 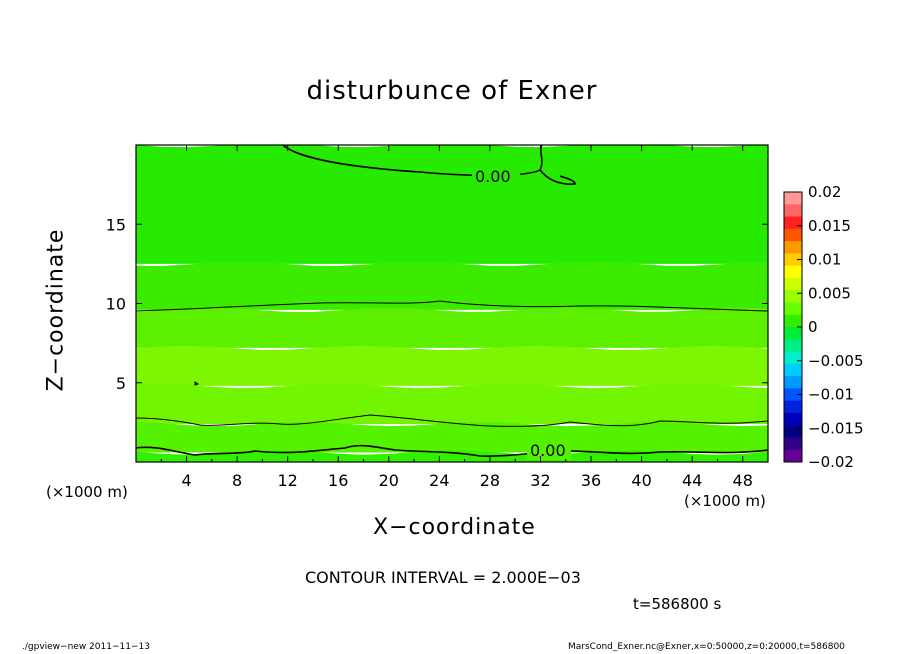 I want to click on contour-line-low, so click(x=452, y=420).